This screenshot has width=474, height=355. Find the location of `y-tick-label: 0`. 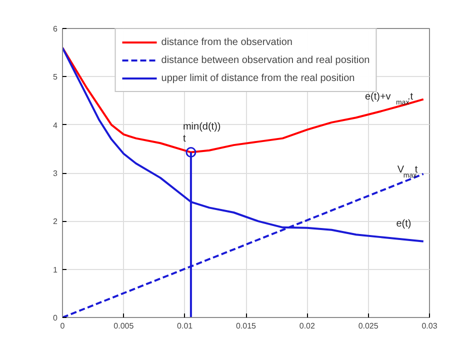

y-tick-label: 0 is located at coordinates (55, 318).